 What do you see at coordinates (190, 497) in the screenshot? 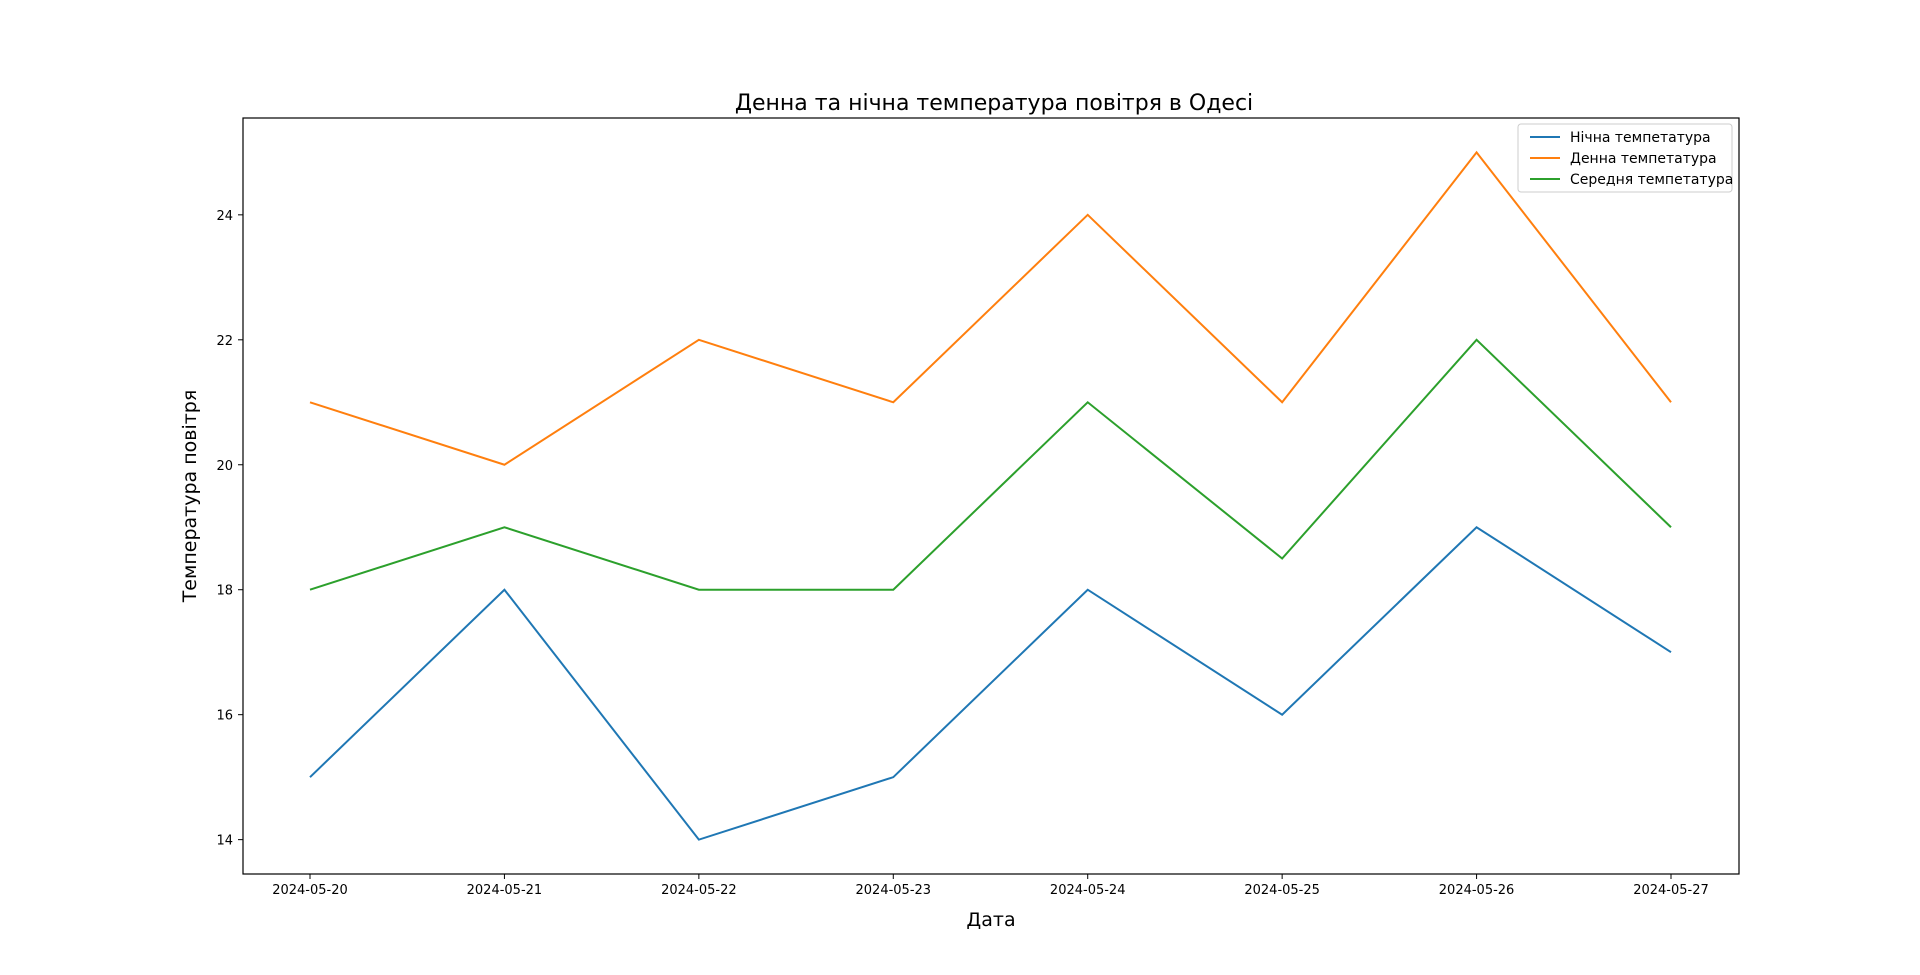
I see `y-axis-title: Температура повітря` at bounding box center [190, 497].